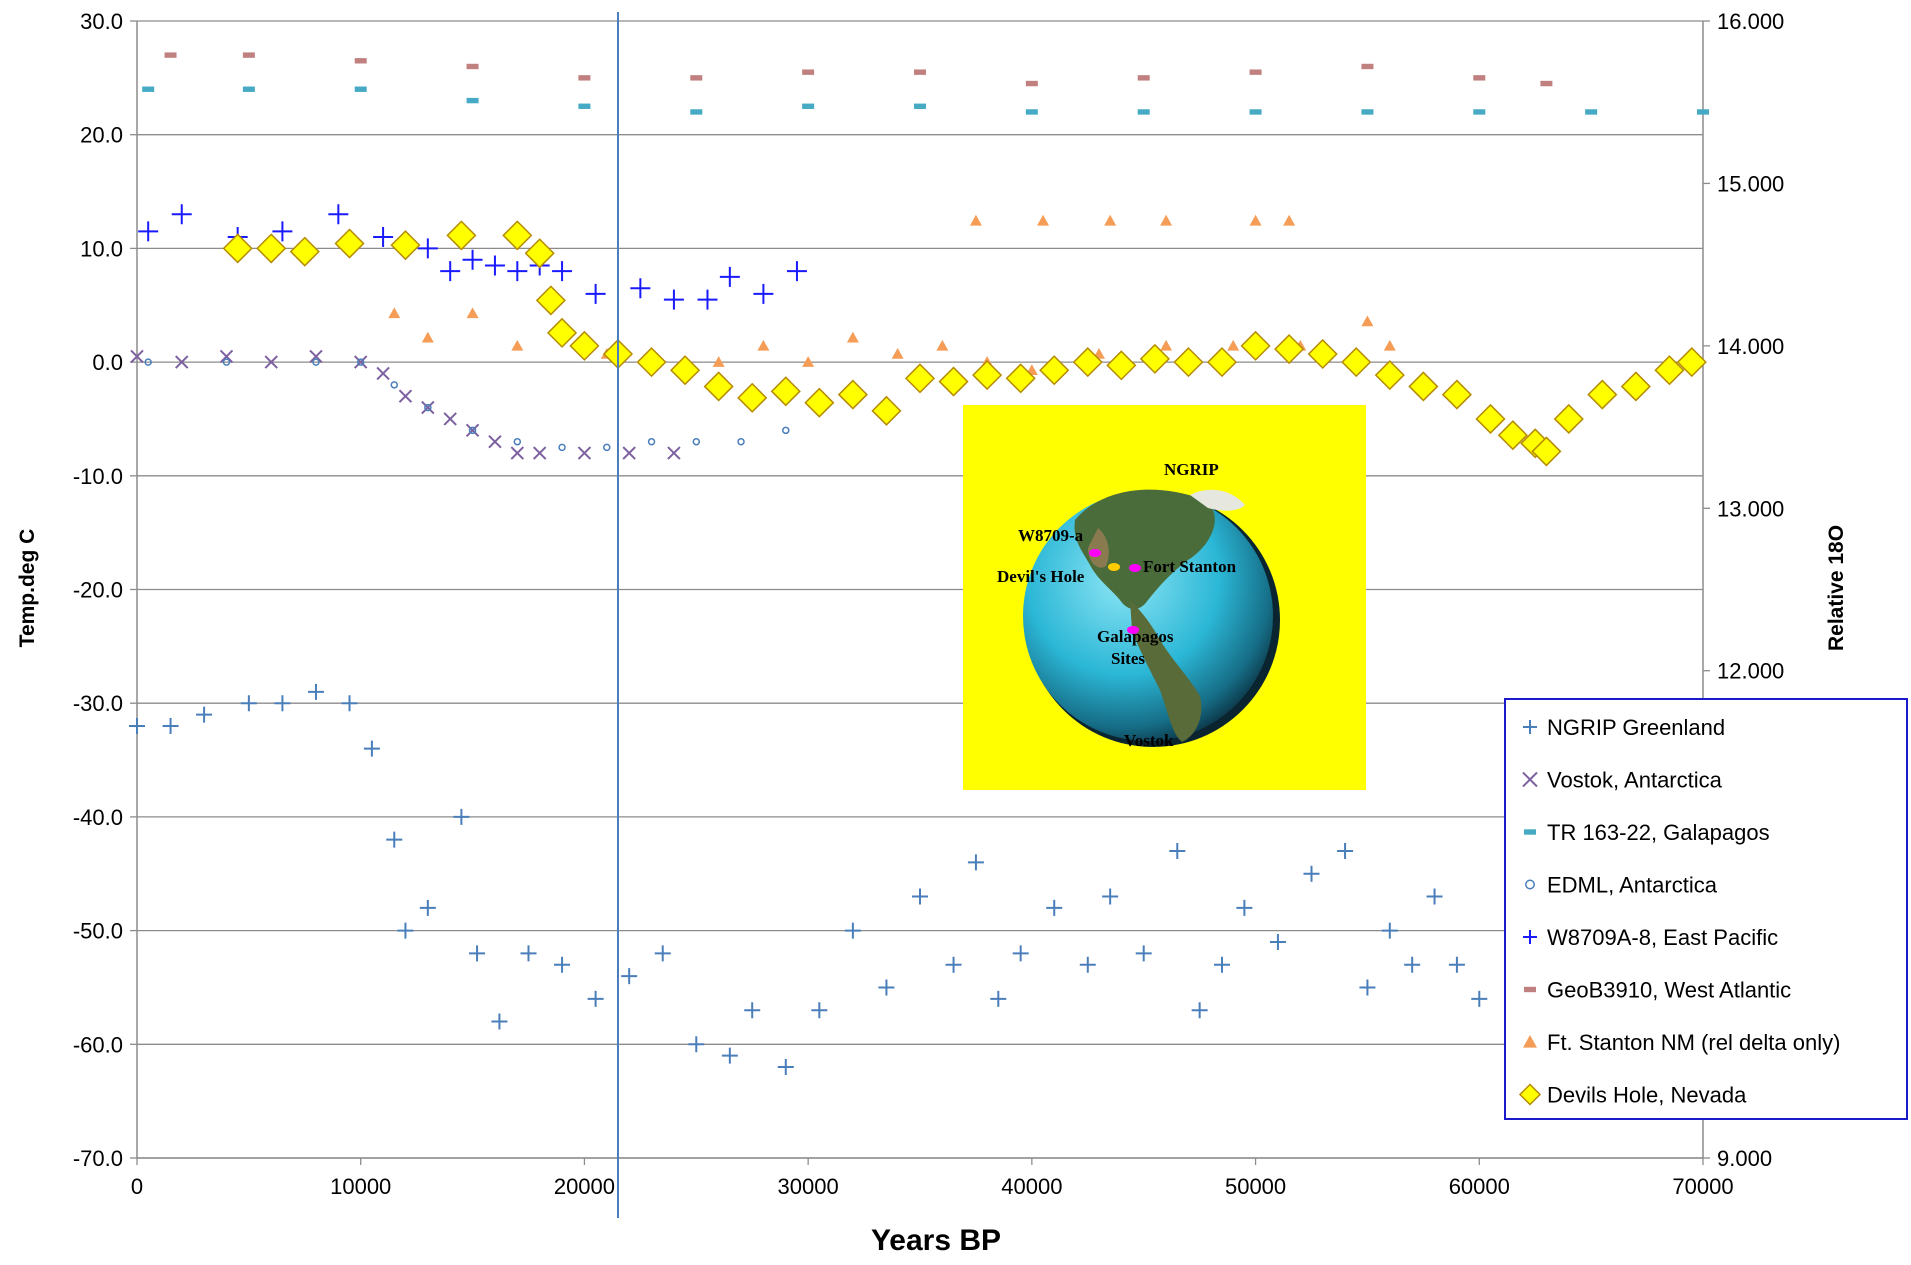  What do you see at coordinates (1750, 671) in the screenshot?
I see `y2-tick-label: 12.000` at bounding box center [1750, 671].